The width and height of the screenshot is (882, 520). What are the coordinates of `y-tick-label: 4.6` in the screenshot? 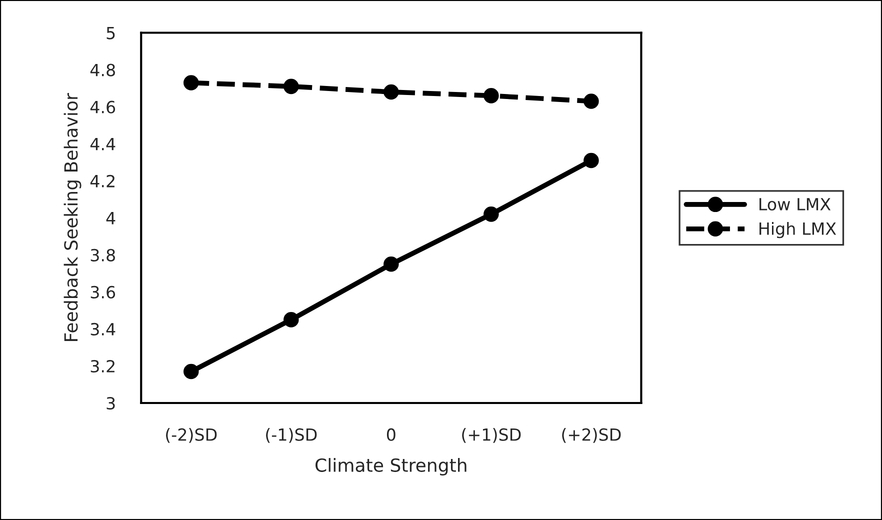 It's located at (103, 107).